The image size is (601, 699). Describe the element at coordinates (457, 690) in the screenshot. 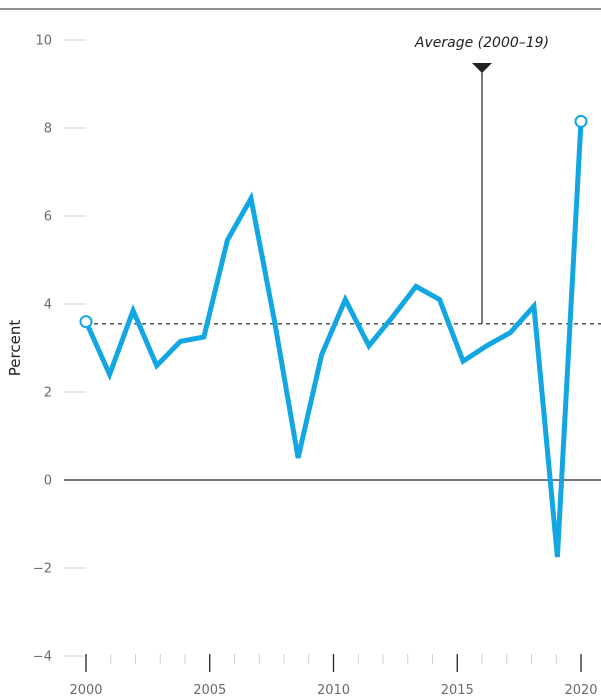

I see `x-tick-label: 2015` at that location.